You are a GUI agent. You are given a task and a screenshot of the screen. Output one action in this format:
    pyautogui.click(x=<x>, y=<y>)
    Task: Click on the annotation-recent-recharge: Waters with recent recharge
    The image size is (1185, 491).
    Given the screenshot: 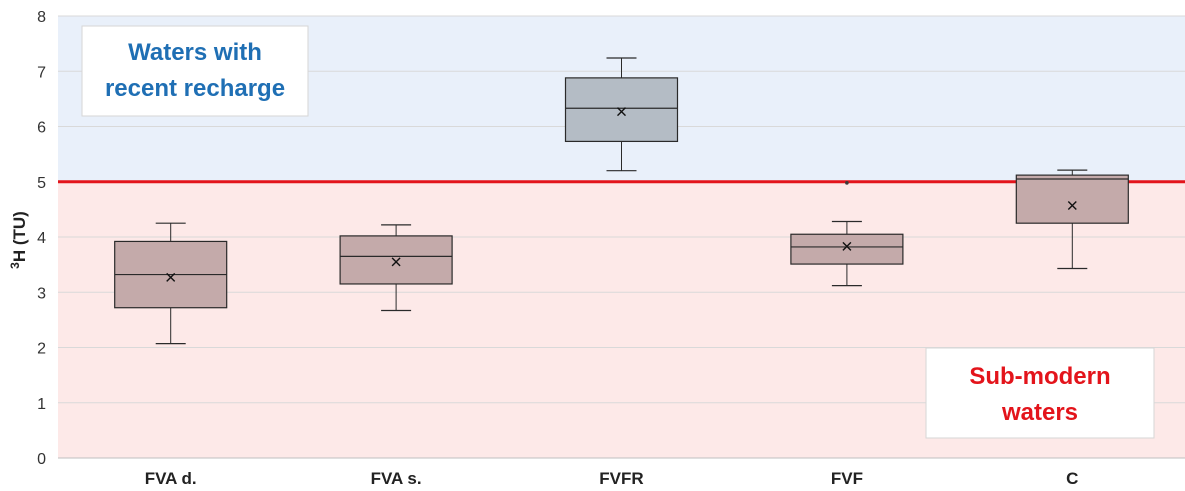 What is the action you would take?
    pyautogui.click(x=195, y=71)
    